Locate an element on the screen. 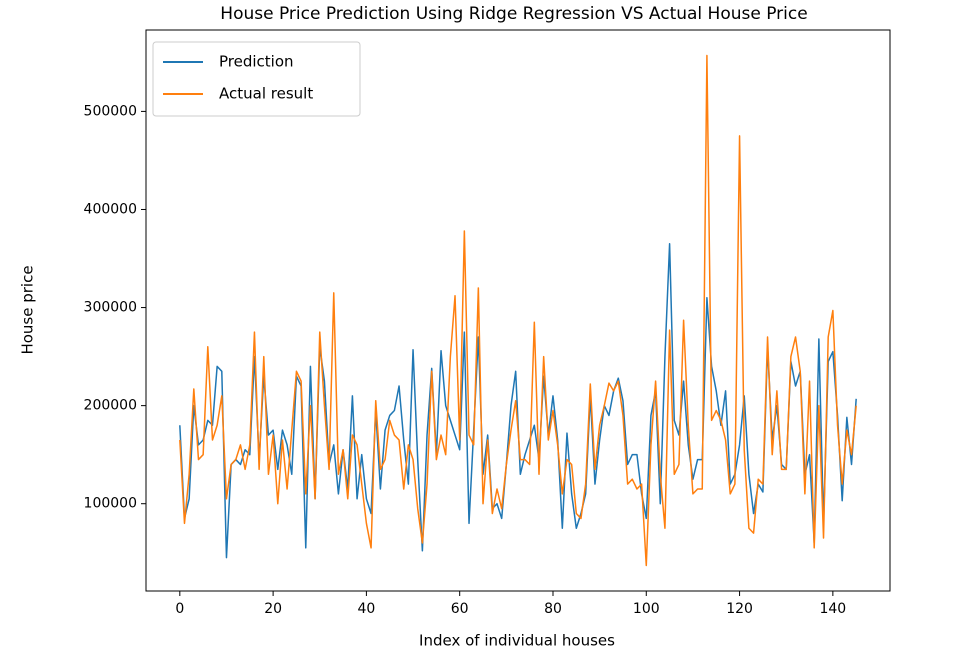 Image resolution: width=958 pixels, height=661 pixels. y-tick-label: 500000 is located at coordinates (110, 111).